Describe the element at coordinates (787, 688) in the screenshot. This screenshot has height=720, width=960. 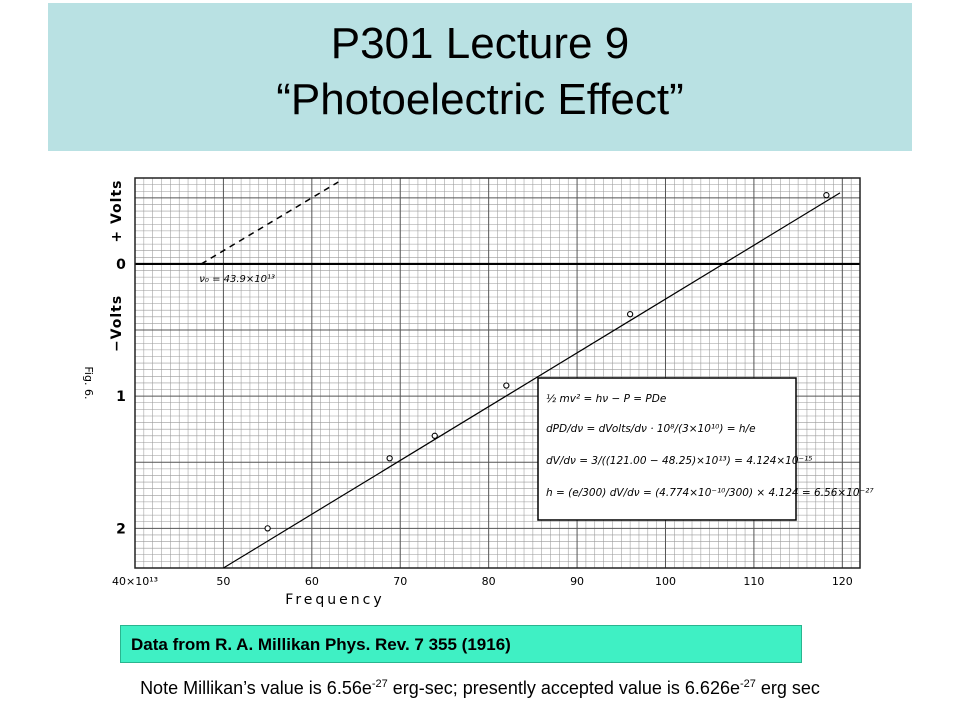
I see `note-part3: erg sec` at that location.